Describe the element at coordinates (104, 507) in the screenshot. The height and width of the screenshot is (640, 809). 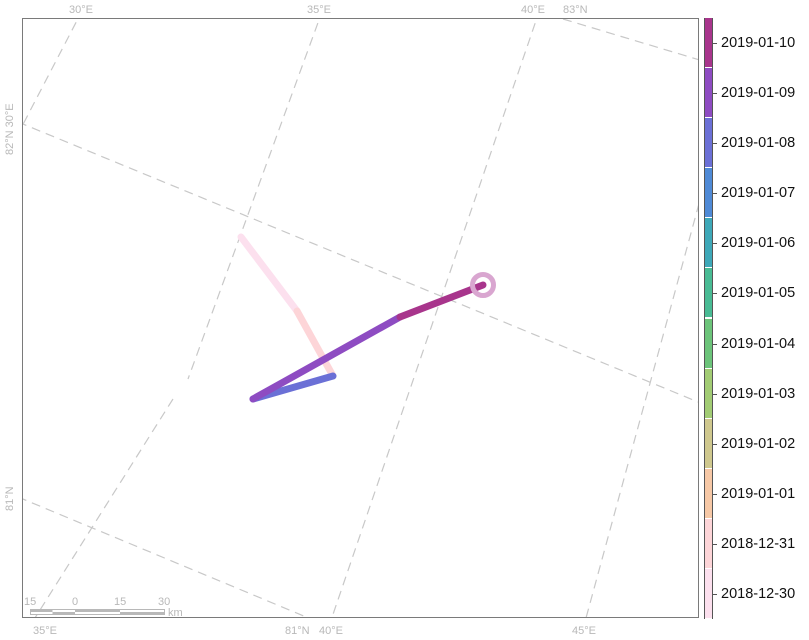
I see `meridian-35e-lower` at that location.